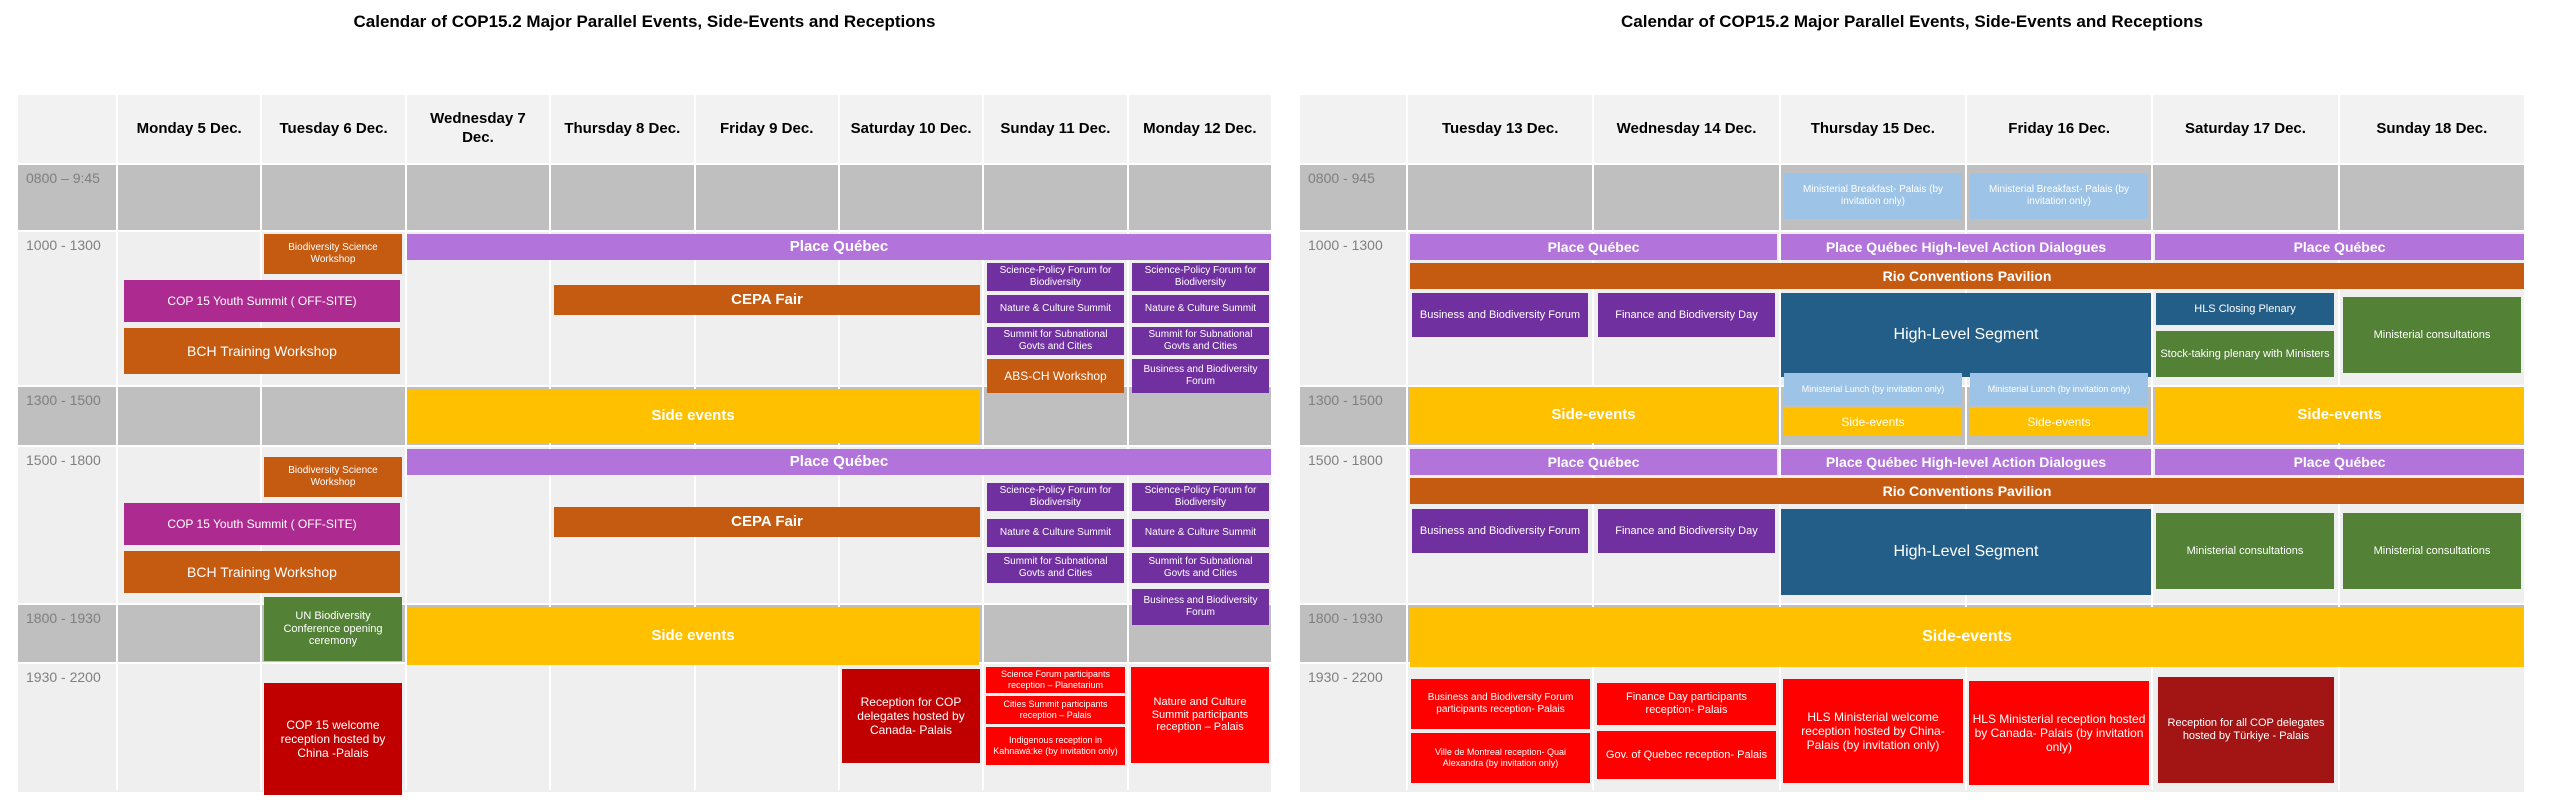 The width and height of the screenshot is (2574, 812). What do you see at coordinates (767, 300) in the screenshot?
I see `event-cepa-fair: CEPA Fair` at bounding box center [767, 300].